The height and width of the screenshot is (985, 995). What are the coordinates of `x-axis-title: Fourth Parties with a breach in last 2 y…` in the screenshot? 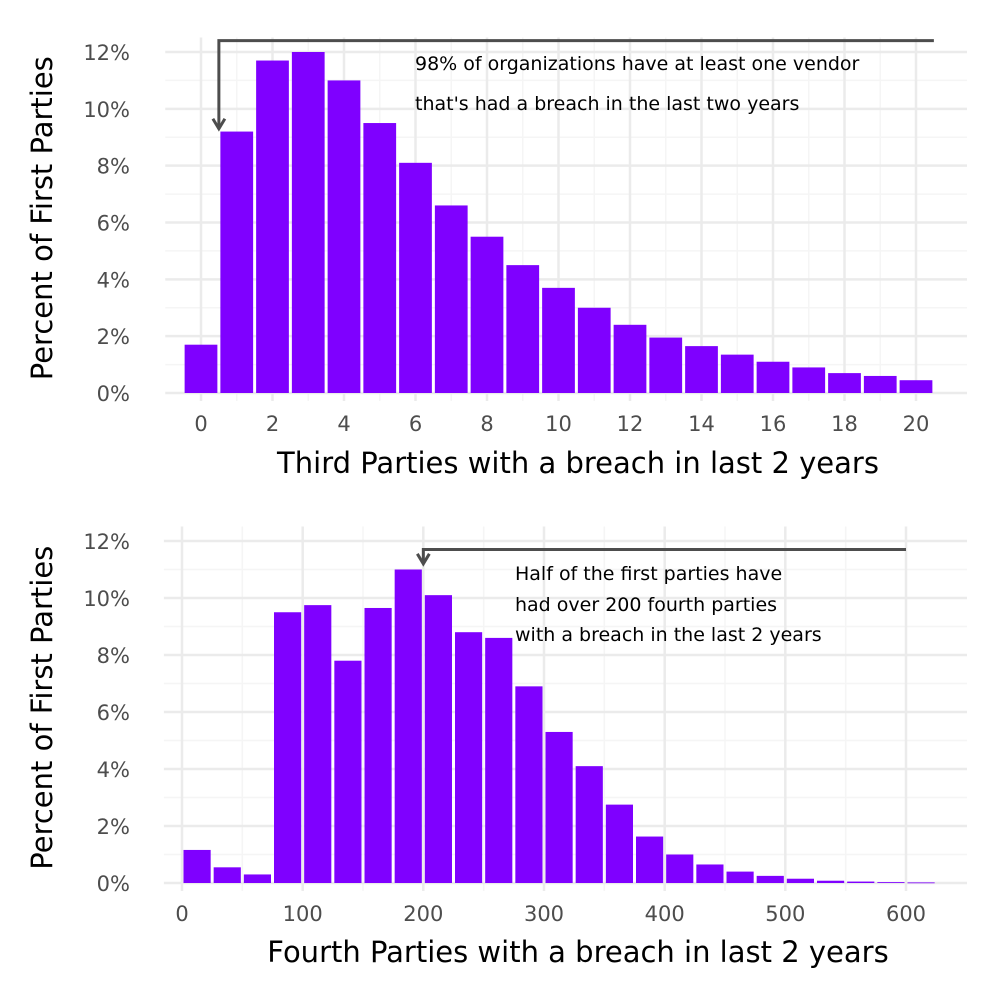 It's located at (577, 952).